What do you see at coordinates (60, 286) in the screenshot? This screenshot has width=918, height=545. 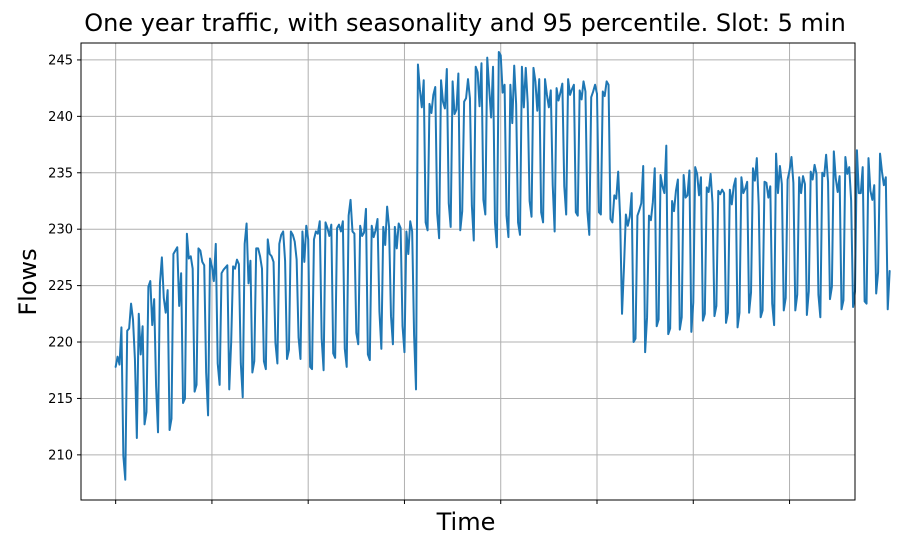 I see `y-tick-label: 225` at bounding box center [60, 286].